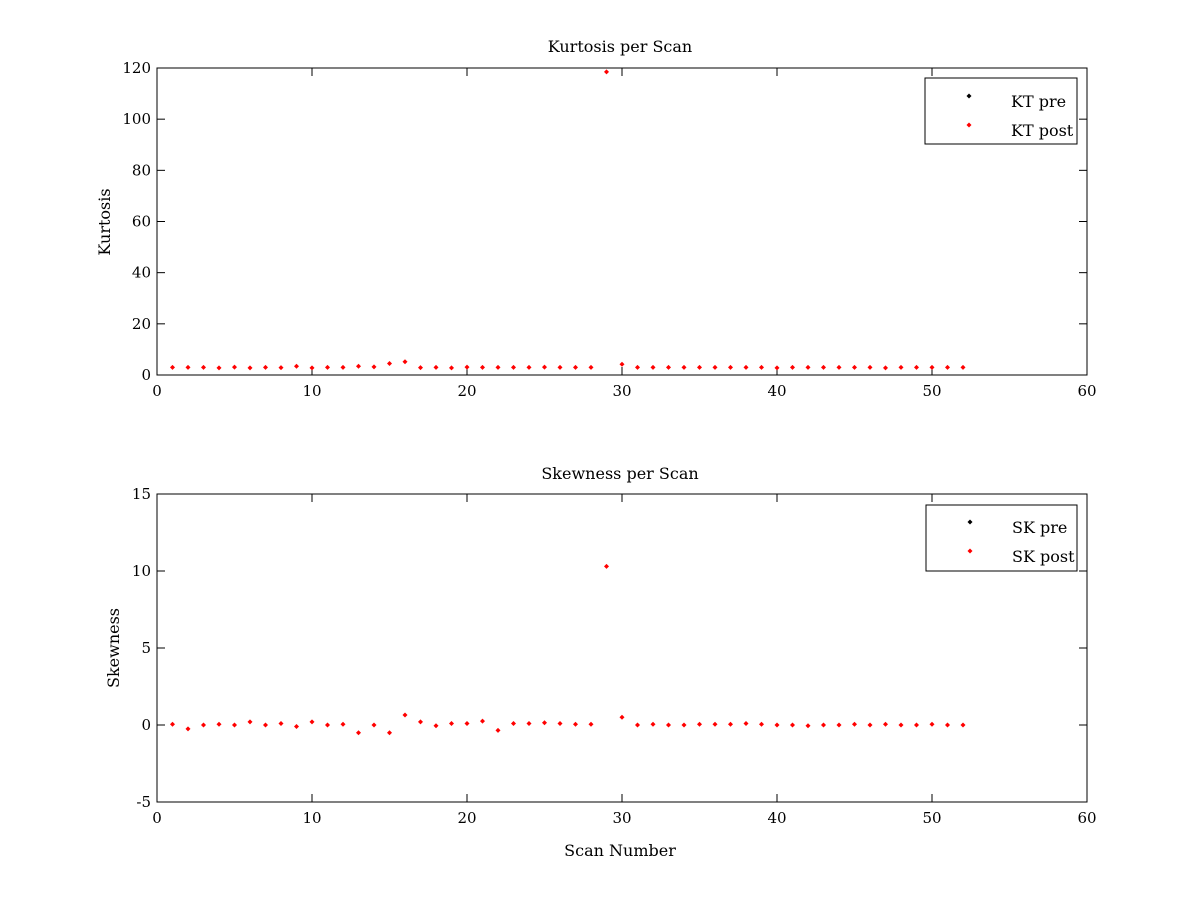 This screenshot has height=900, width=1200. Describe the element at coordinates (157, 391) in the screenshot. I see `kurtosis-x-tick-label: 0` at that location.